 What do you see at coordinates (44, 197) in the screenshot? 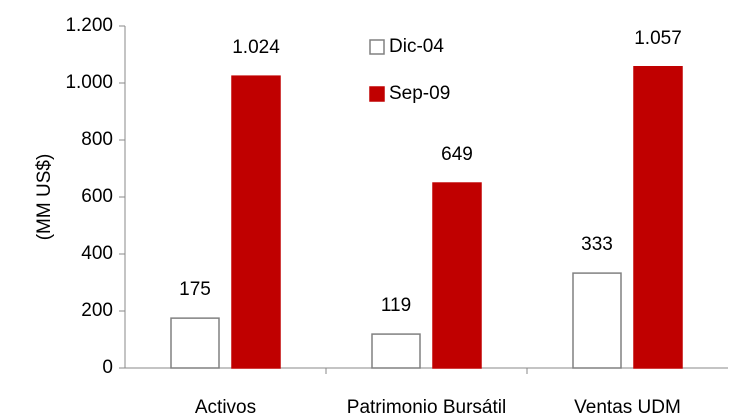
I see `y-axis-label: (MM US$)` at bounding box center [44, 197].